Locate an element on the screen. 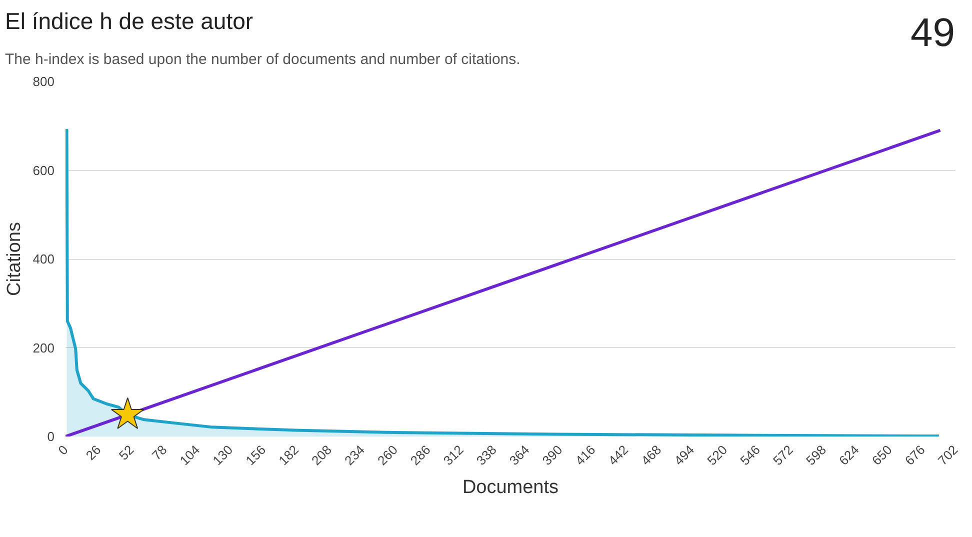 This screenshot has height=537, width=972. x-tick-label: 364 is located at coordinates (519, 455).